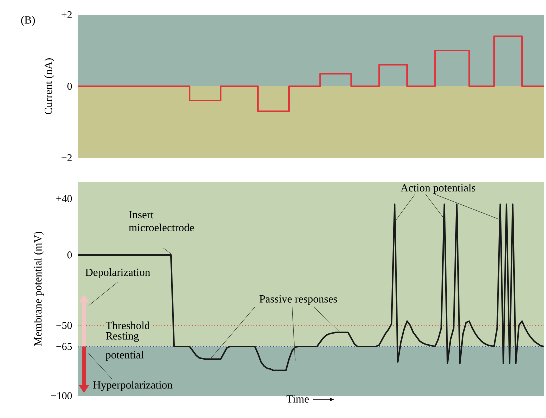  I want to click on y-axis-title: Current (nA), so click(49, 86).